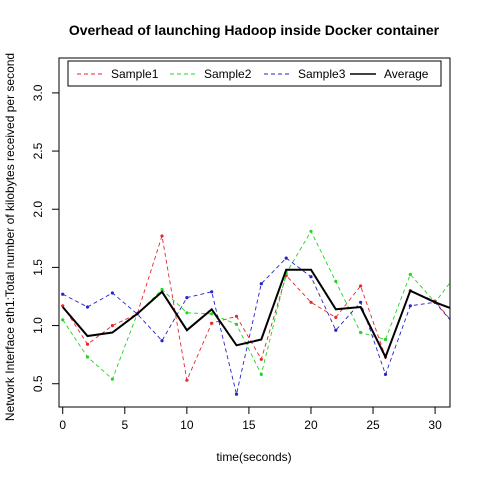 The width and height of the screenshot is (480, 480). I want to click on legend-label-sample3: Sample3, so click(322, 74).